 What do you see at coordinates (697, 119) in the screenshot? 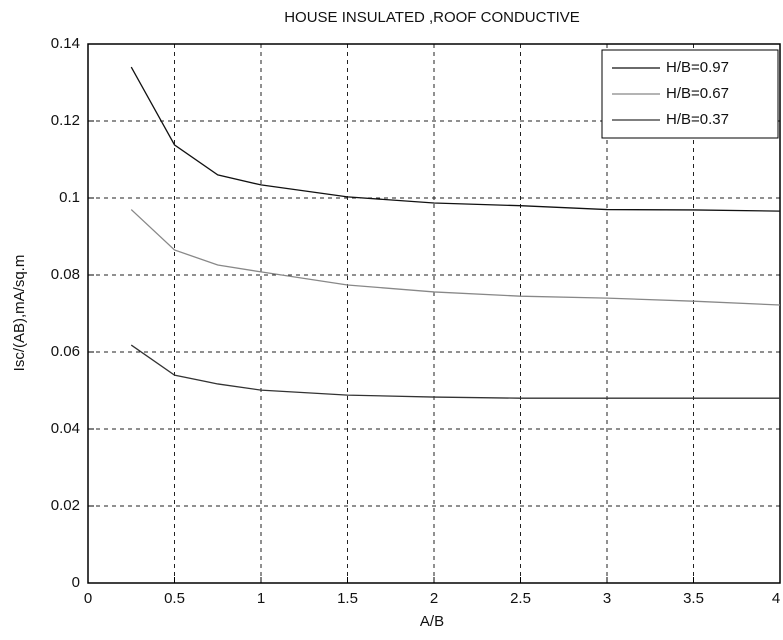
I see `legend-label: H/B=0.37` at bounding box center [697, 119].